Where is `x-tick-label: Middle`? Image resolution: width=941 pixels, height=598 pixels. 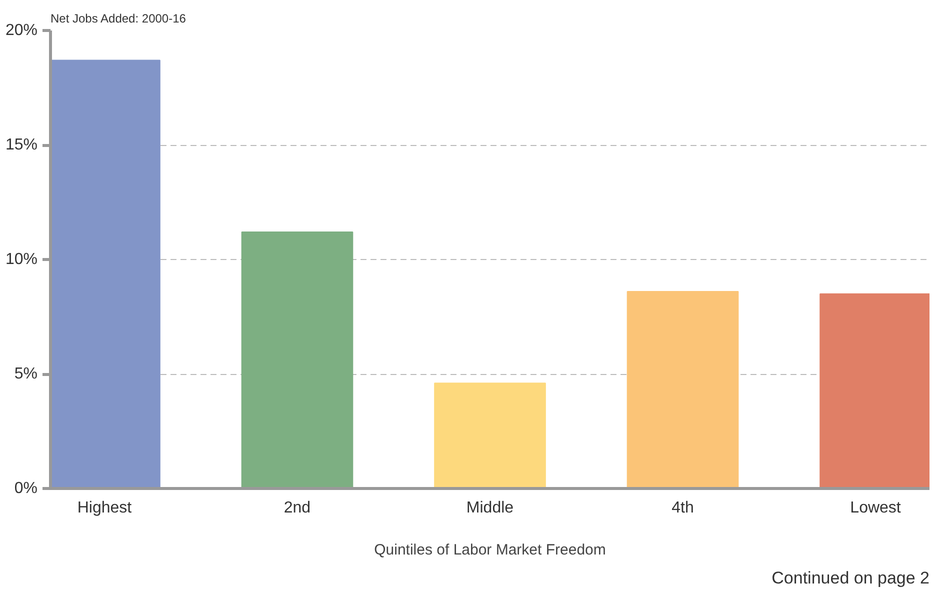 x-tick-label: Middle is located at coordinates (490, 508).